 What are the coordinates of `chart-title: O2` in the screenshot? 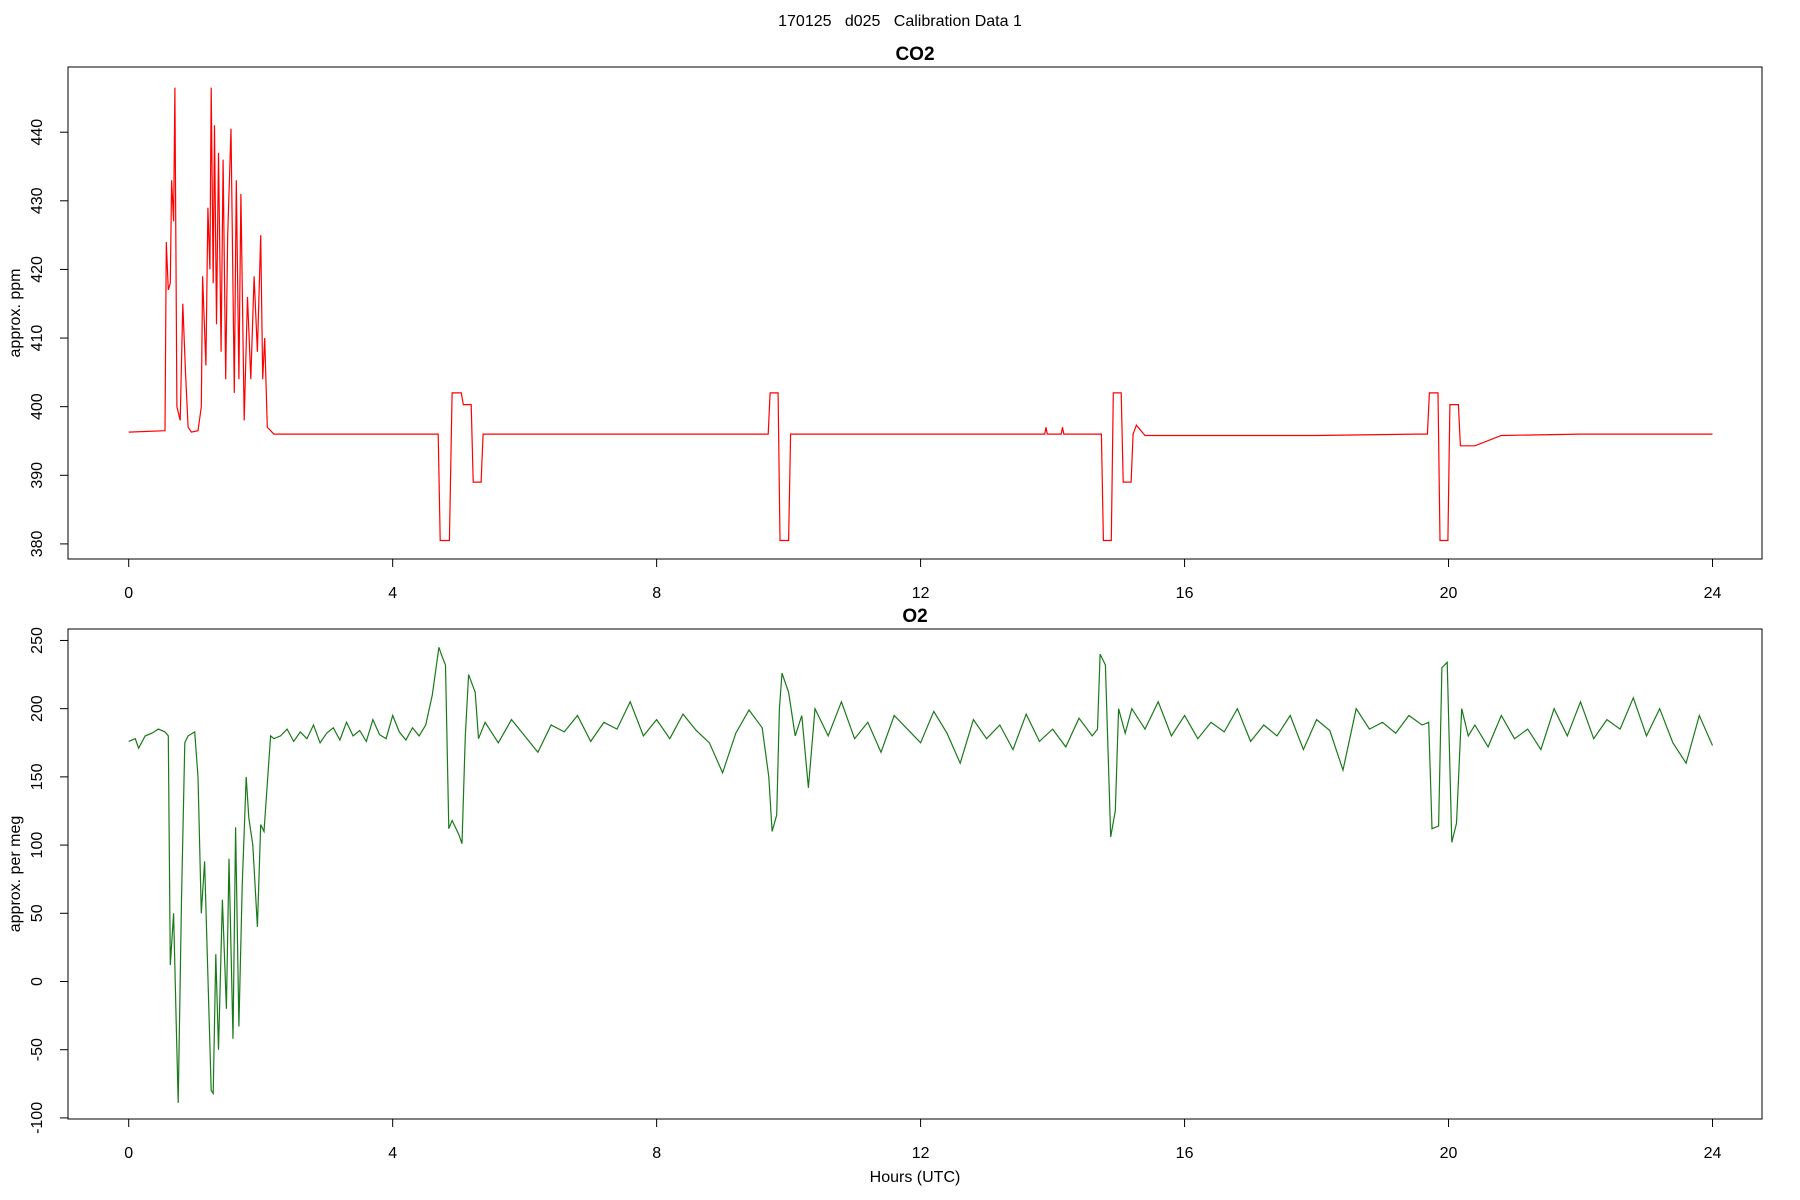 It's located at (914, 616).